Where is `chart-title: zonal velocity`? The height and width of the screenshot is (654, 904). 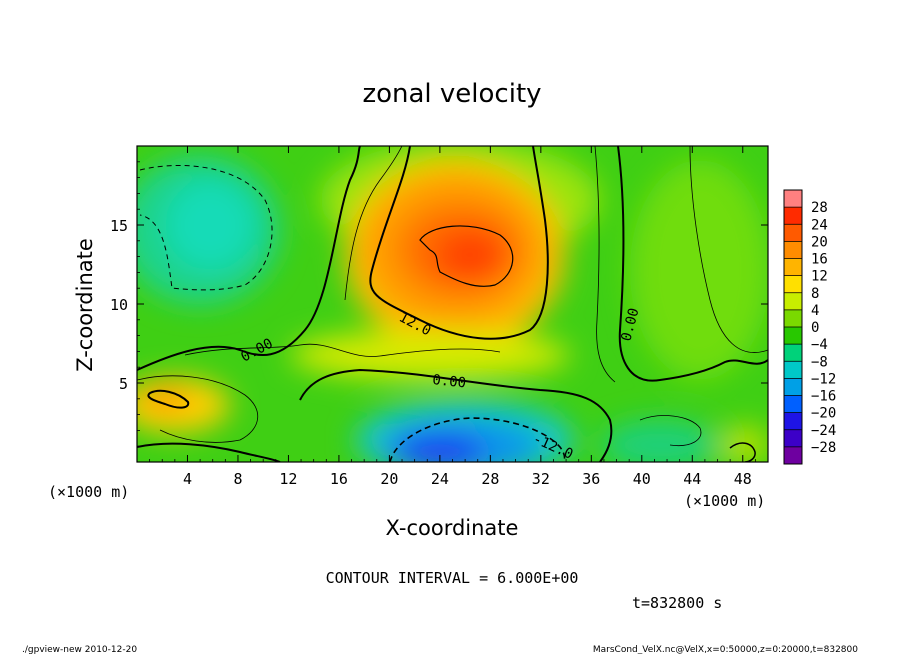
chart-title: zonal velocity is located at coordinates (451, 94).